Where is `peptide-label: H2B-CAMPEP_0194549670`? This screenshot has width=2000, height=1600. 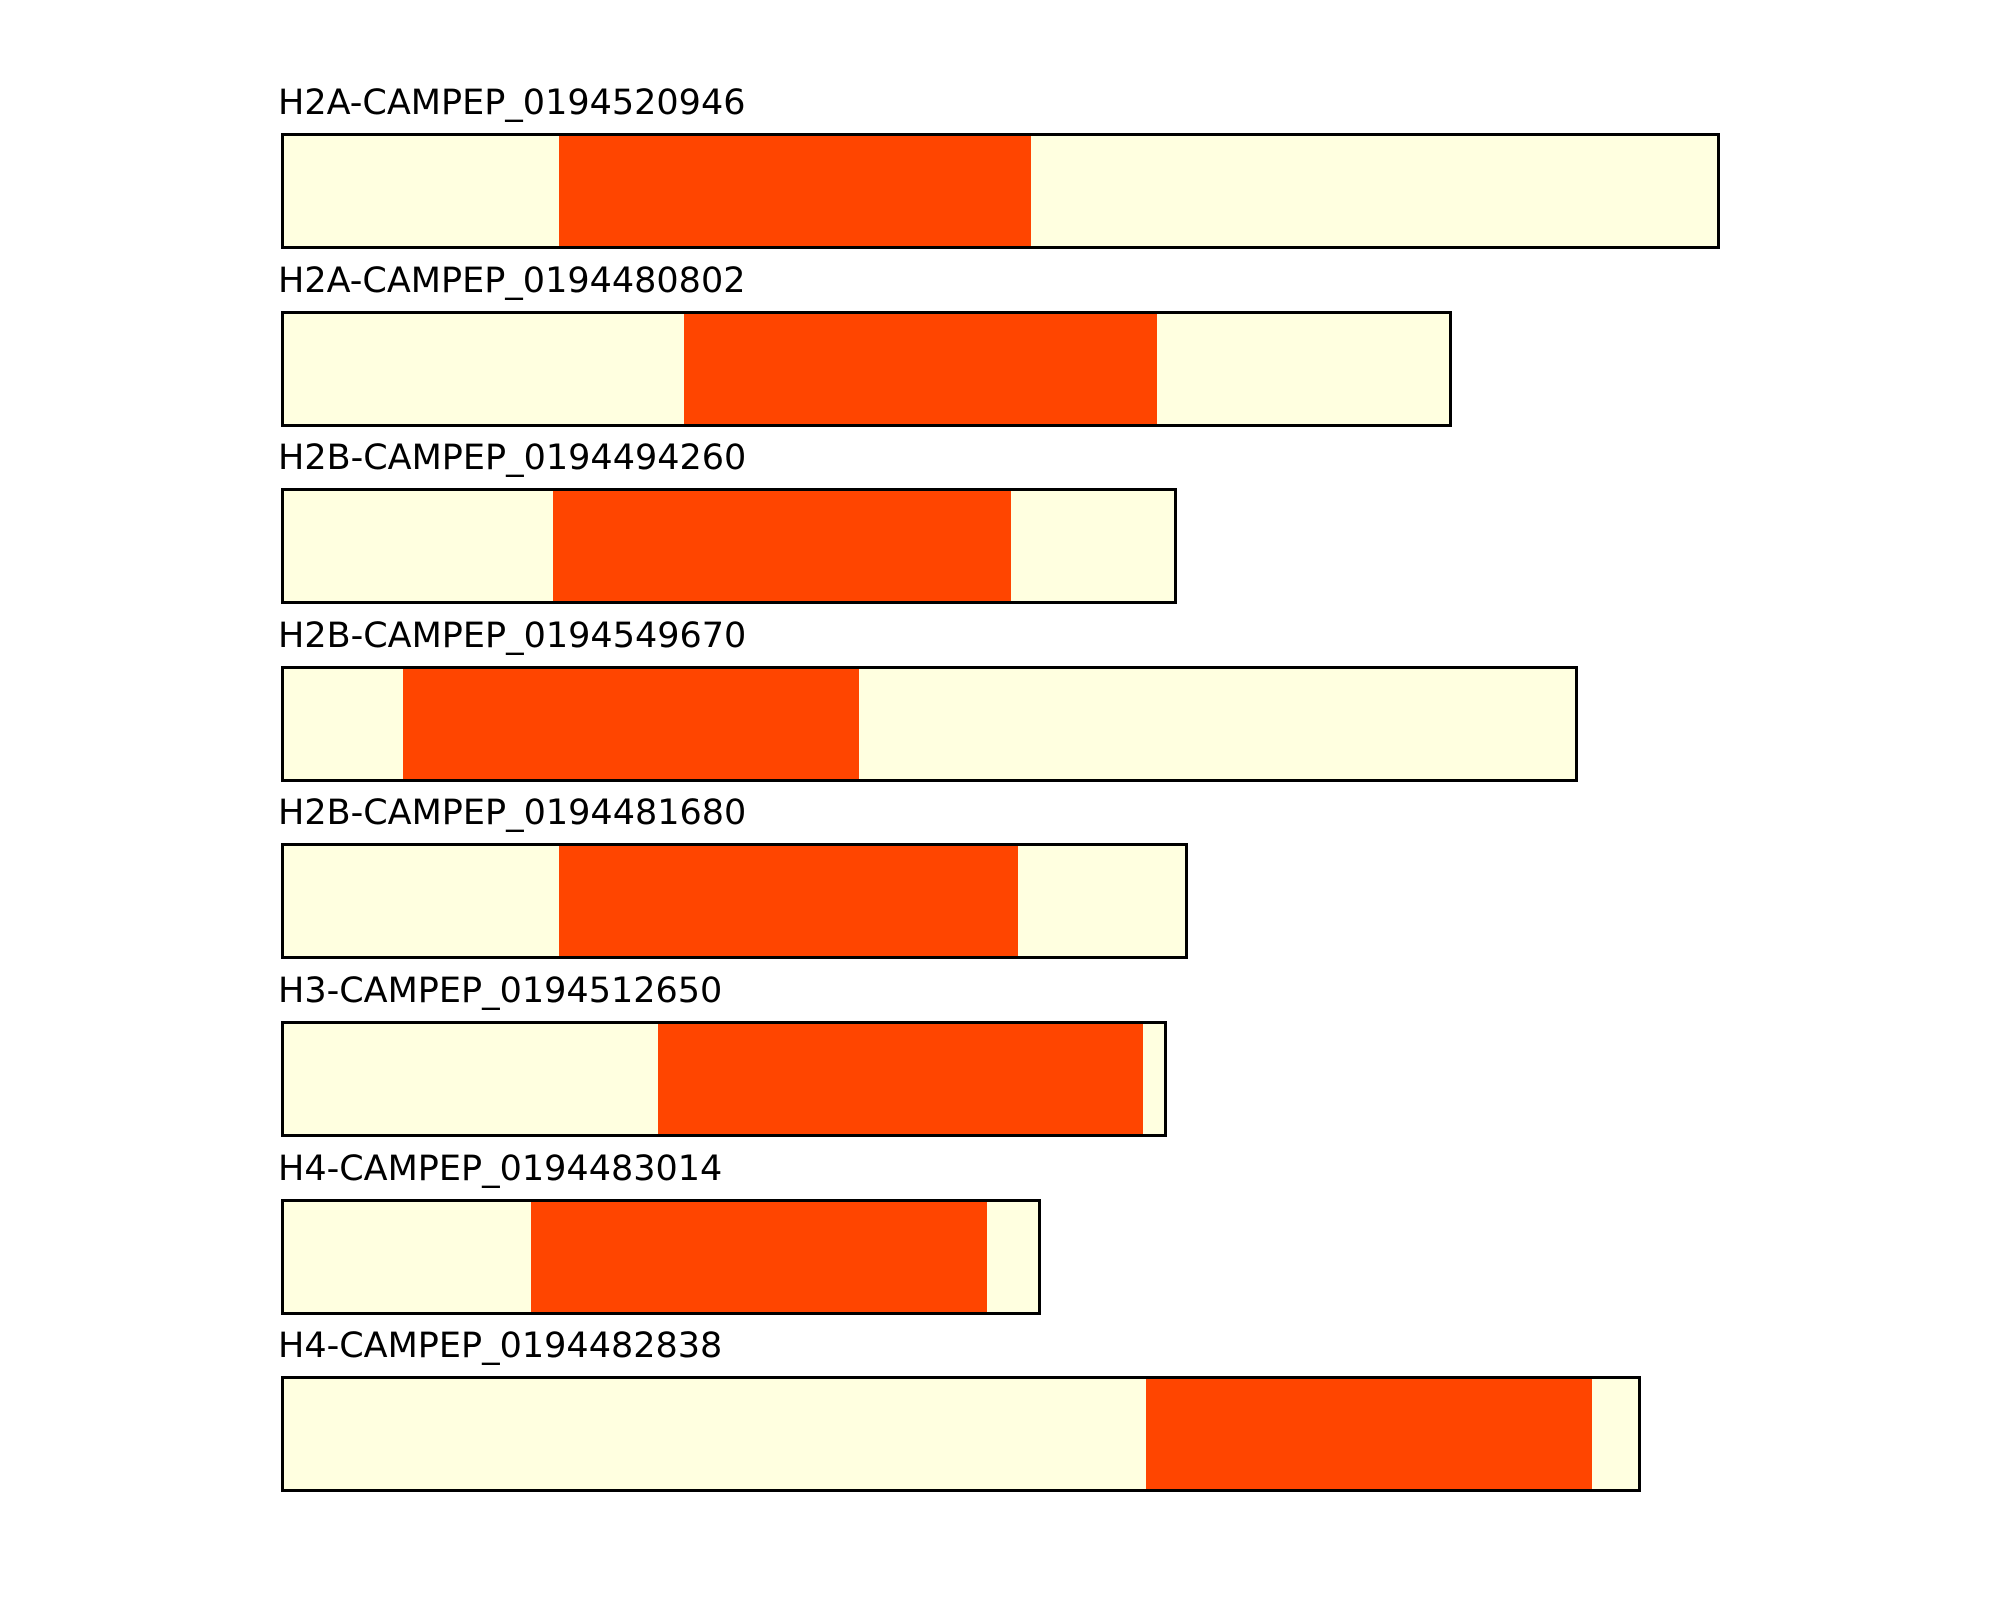
peptide-label: H2B-CAMPEP_0194549670 is located at coordinates (512, 635).